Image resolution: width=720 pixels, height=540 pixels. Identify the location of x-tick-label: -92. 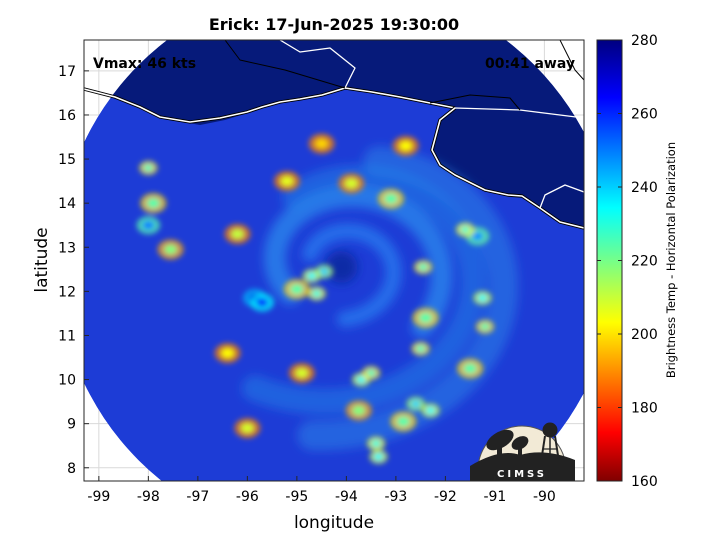
(445, 497).